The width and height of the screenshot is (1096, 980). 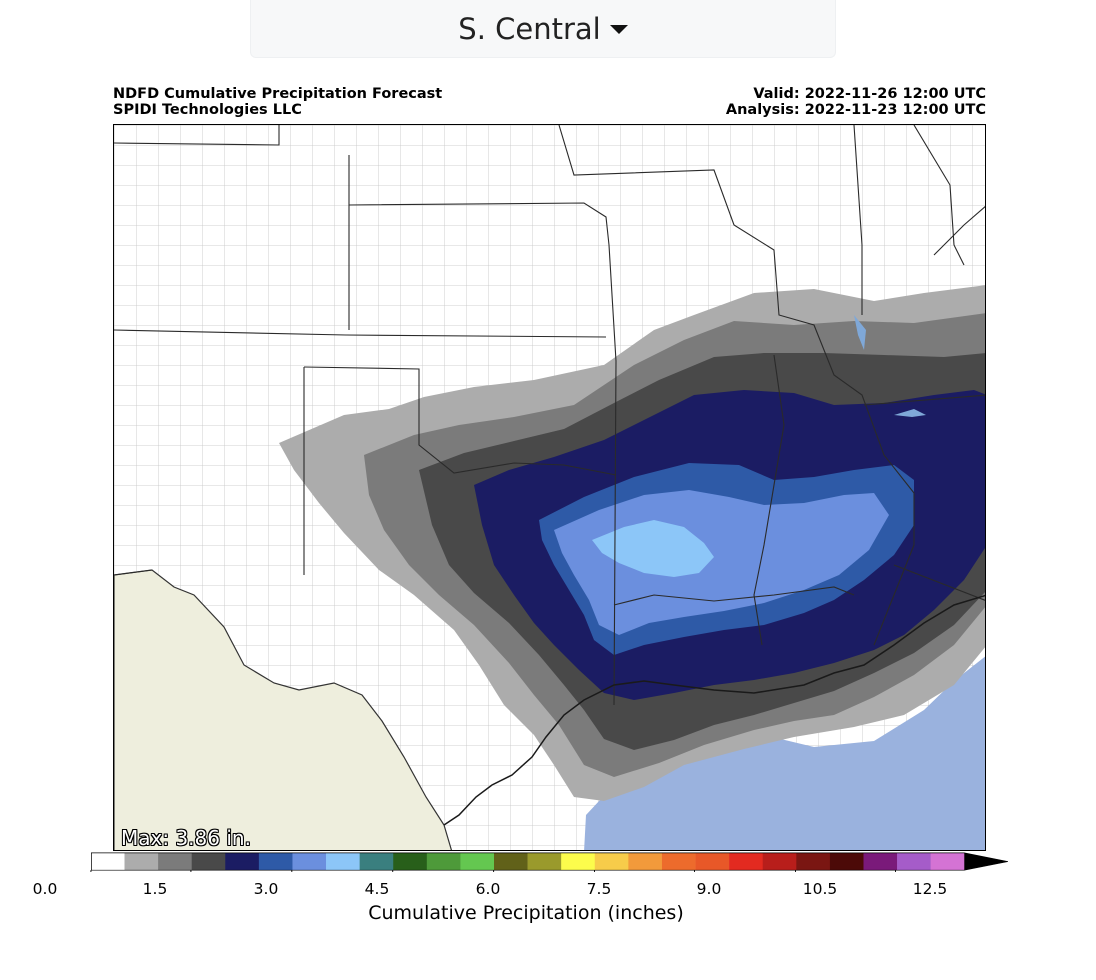 I want to click on colorbar-tick-label: 7.5, so click(x=599, y=889).